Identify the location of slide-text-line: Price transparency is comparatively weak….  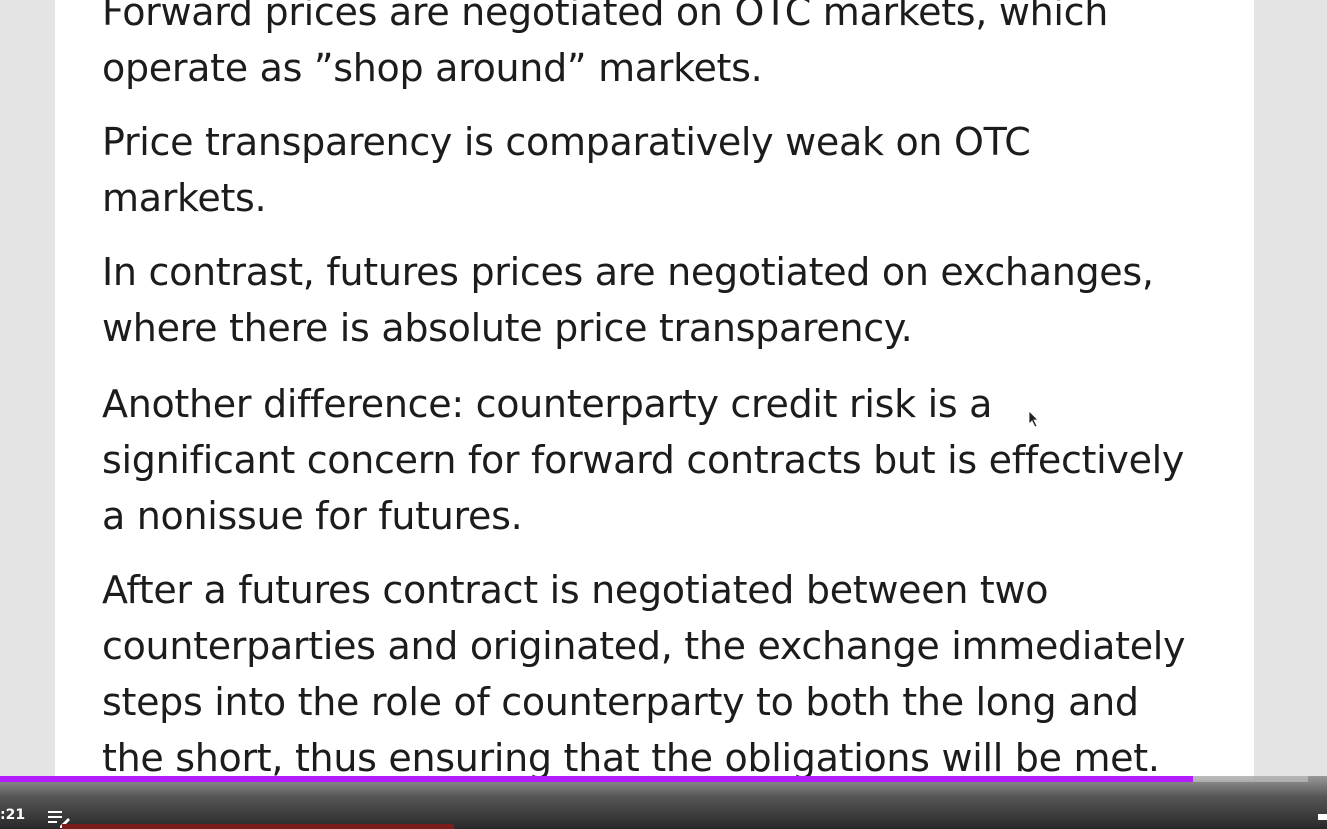
(566, 142).